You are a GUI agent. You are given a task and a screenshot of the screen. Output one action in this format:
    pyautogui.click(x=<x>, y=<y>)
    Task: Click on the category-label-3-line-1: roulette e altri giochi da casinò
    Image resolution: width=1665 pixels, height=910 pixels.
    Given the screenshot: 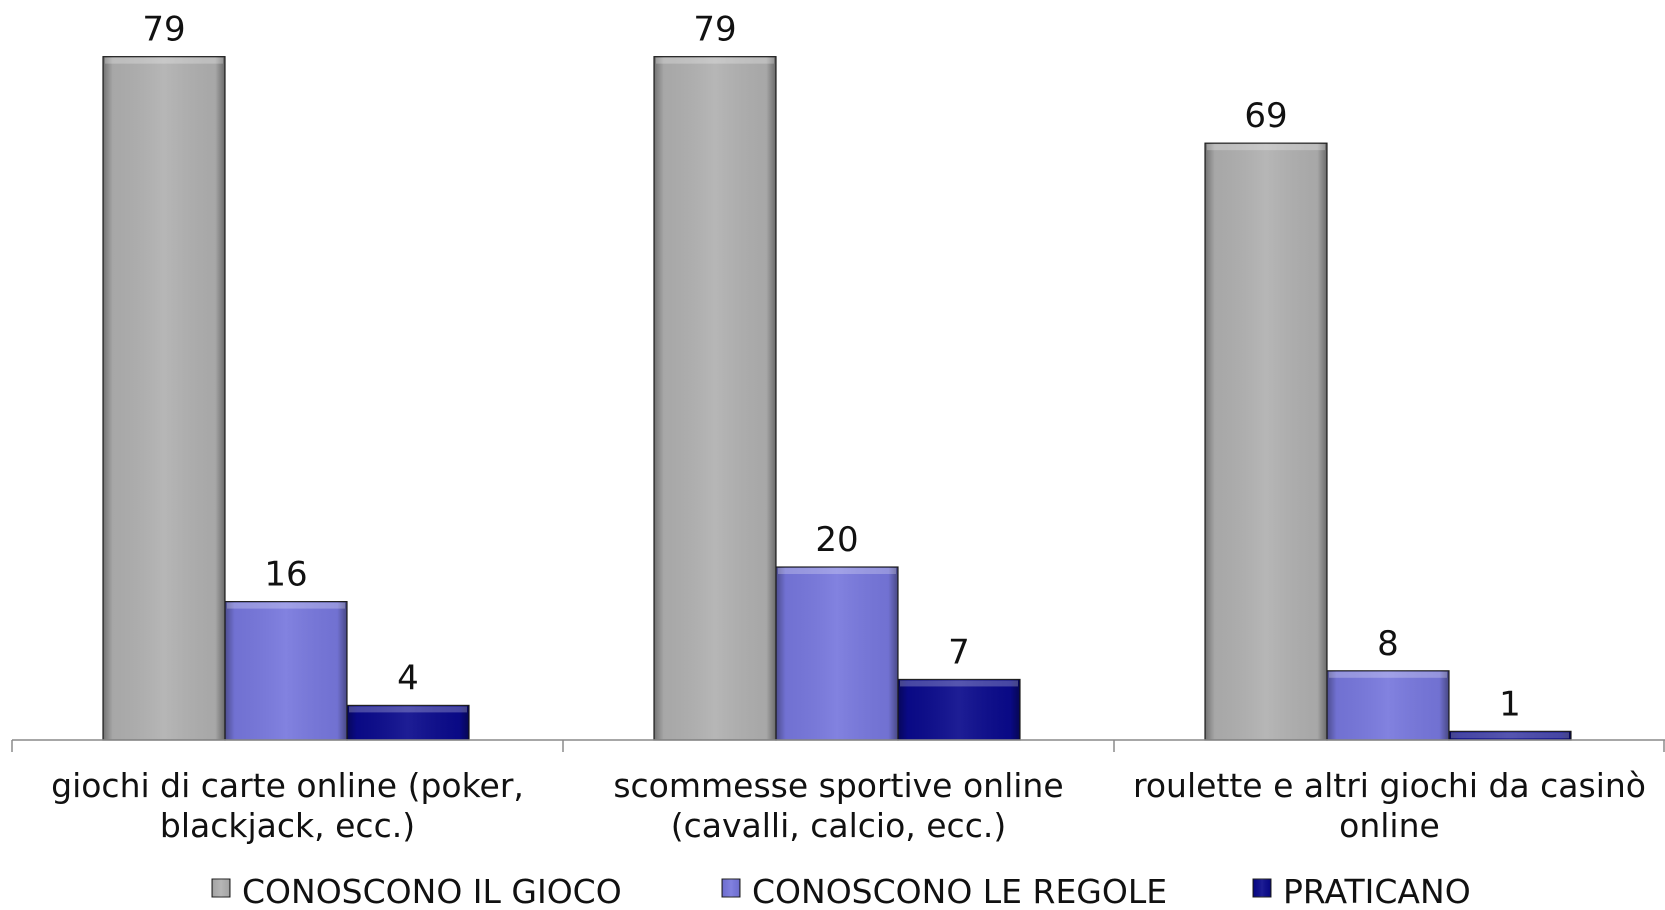 What is the action you would take?
    pyautogui.click(x=1389, y=785)
    